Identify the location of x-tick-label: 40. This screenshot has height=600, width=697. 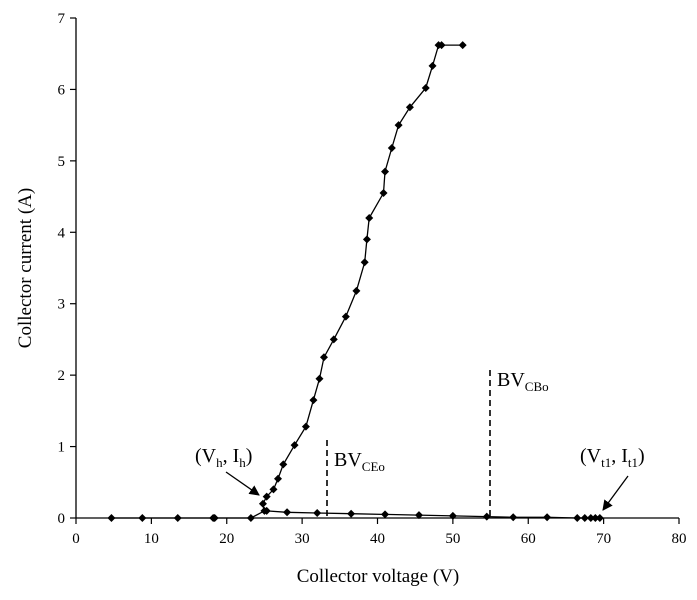
(377, 539).